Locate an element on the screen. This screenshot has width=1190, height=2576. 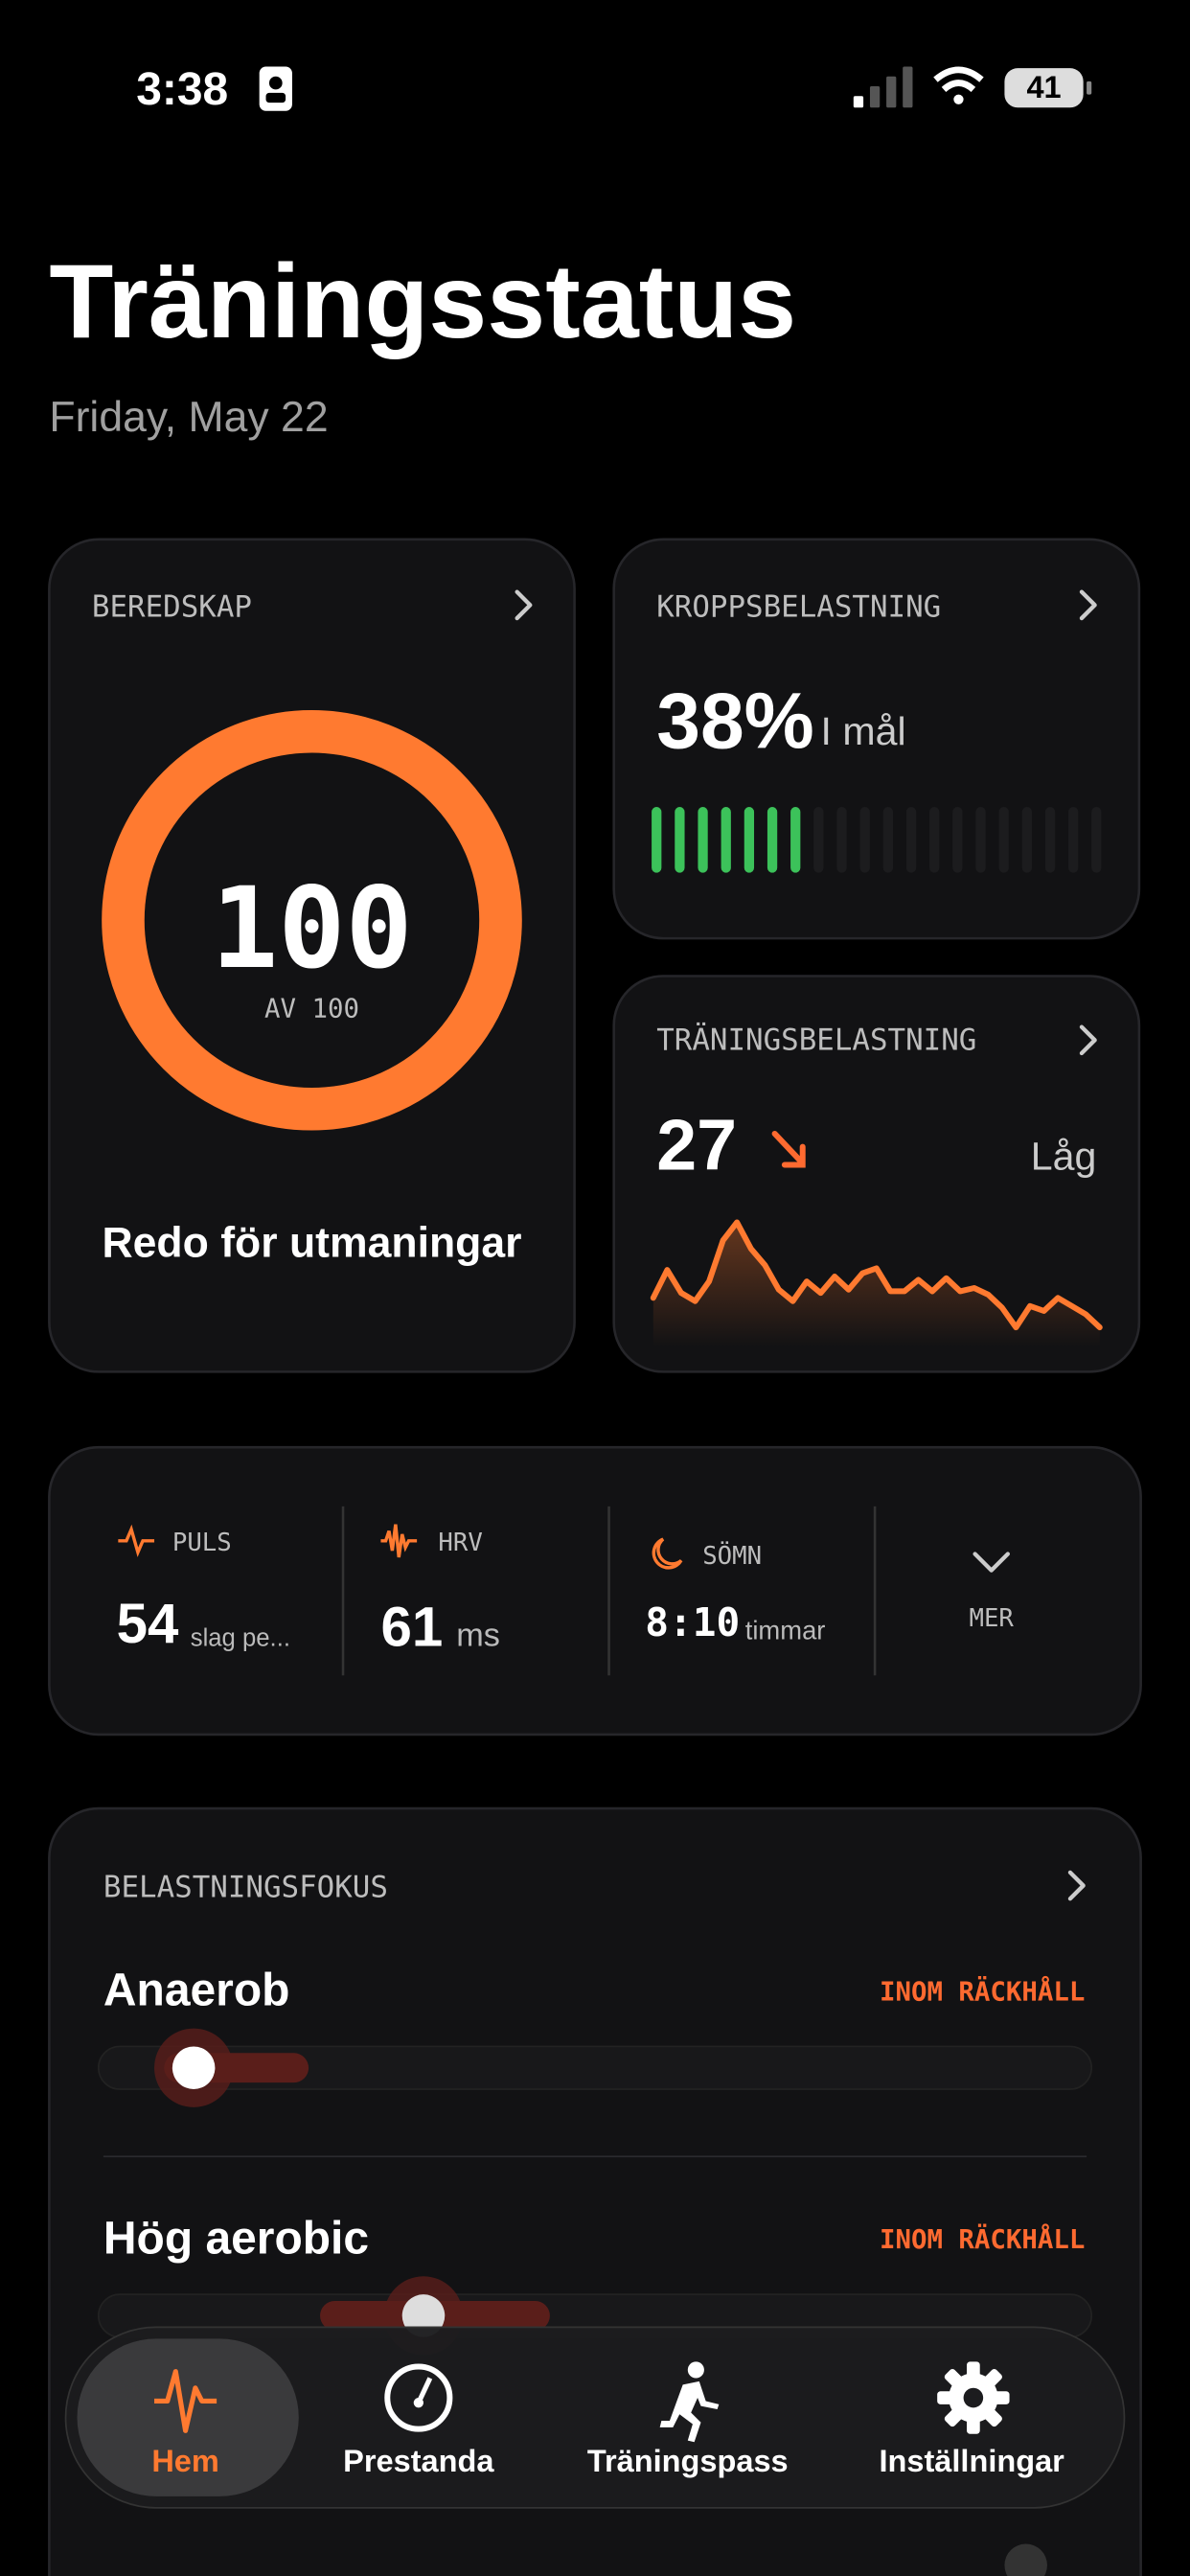
body-load-value: 38% is located at coordinates (735, 721).